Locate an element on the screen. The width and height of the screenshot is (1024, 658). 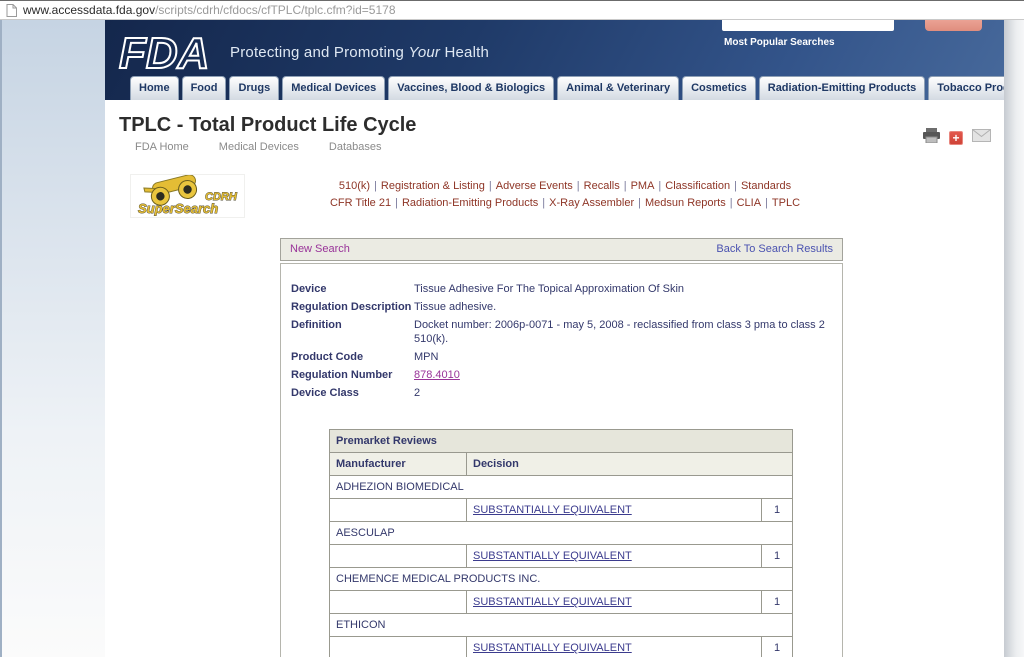
tab-vaccines-blood-biologics: Vaccines, Blood & Biologics is located at coordinates (471, 88).